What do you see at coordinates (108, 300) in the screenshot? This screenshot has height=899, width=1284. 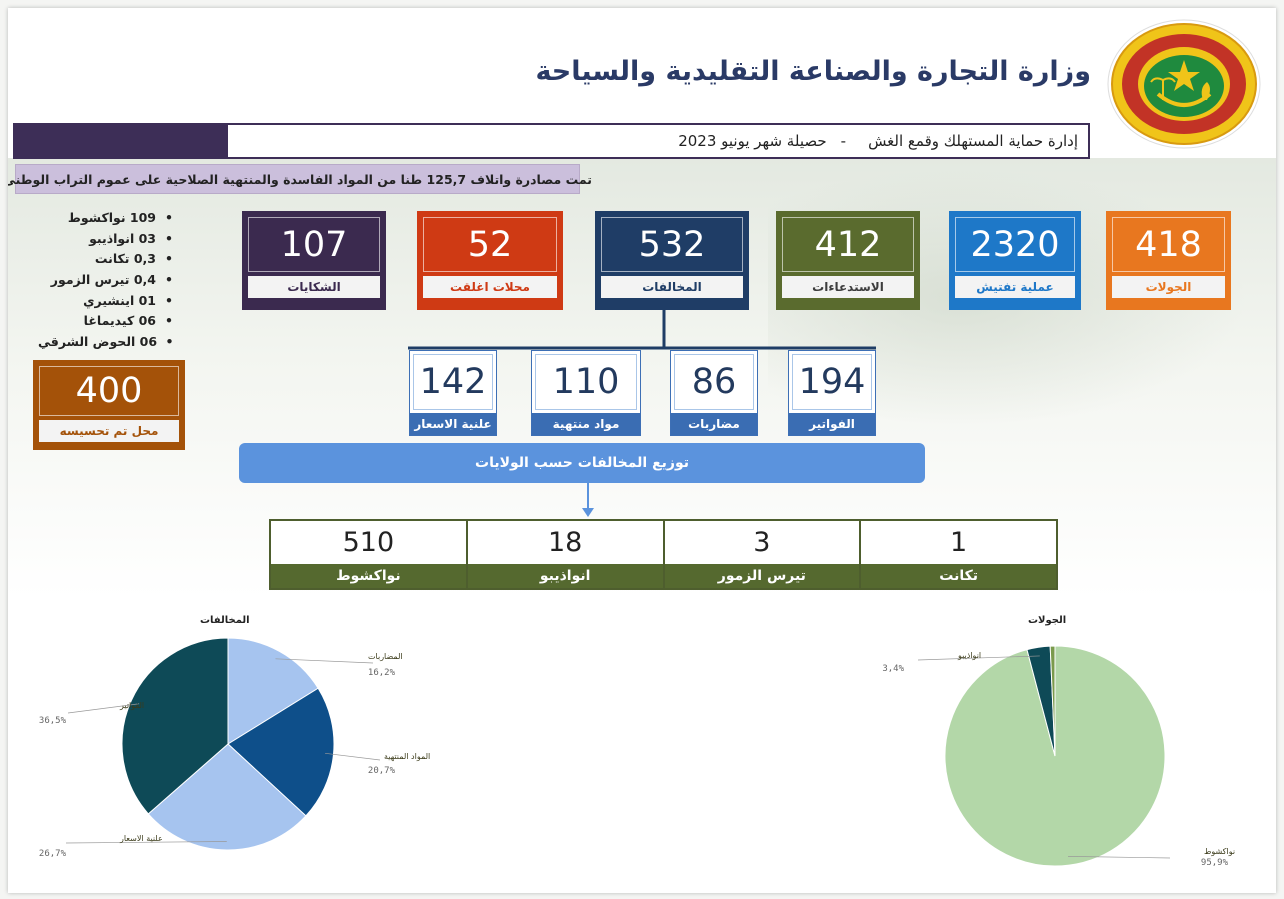 I see `region-item: 01 اينشيري` at bounding box center [108, 300].